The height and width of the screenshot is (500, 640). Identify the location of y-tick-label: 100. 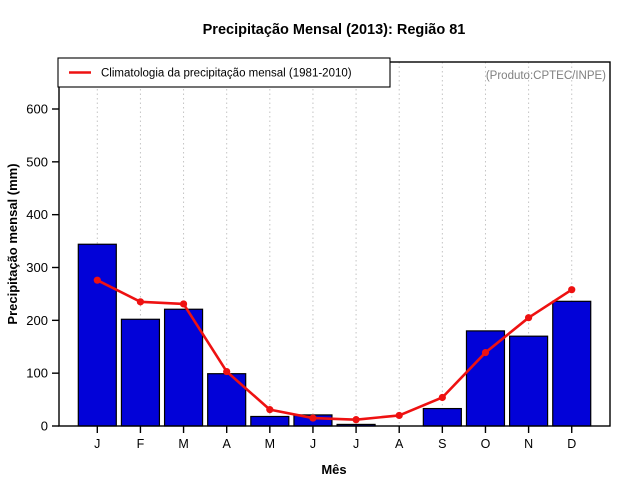
(37, 373).